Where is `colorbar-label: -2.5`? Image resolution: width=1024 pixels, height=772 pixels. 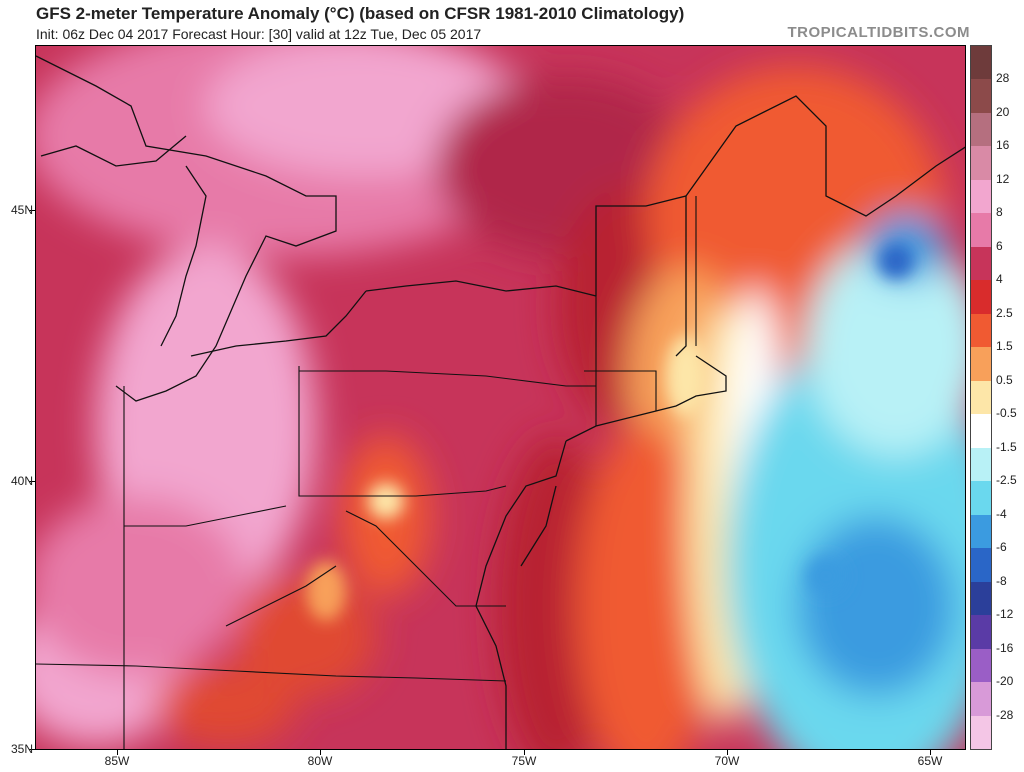 colorbar-label: -2.5 is located at coordinates (1006, 480).